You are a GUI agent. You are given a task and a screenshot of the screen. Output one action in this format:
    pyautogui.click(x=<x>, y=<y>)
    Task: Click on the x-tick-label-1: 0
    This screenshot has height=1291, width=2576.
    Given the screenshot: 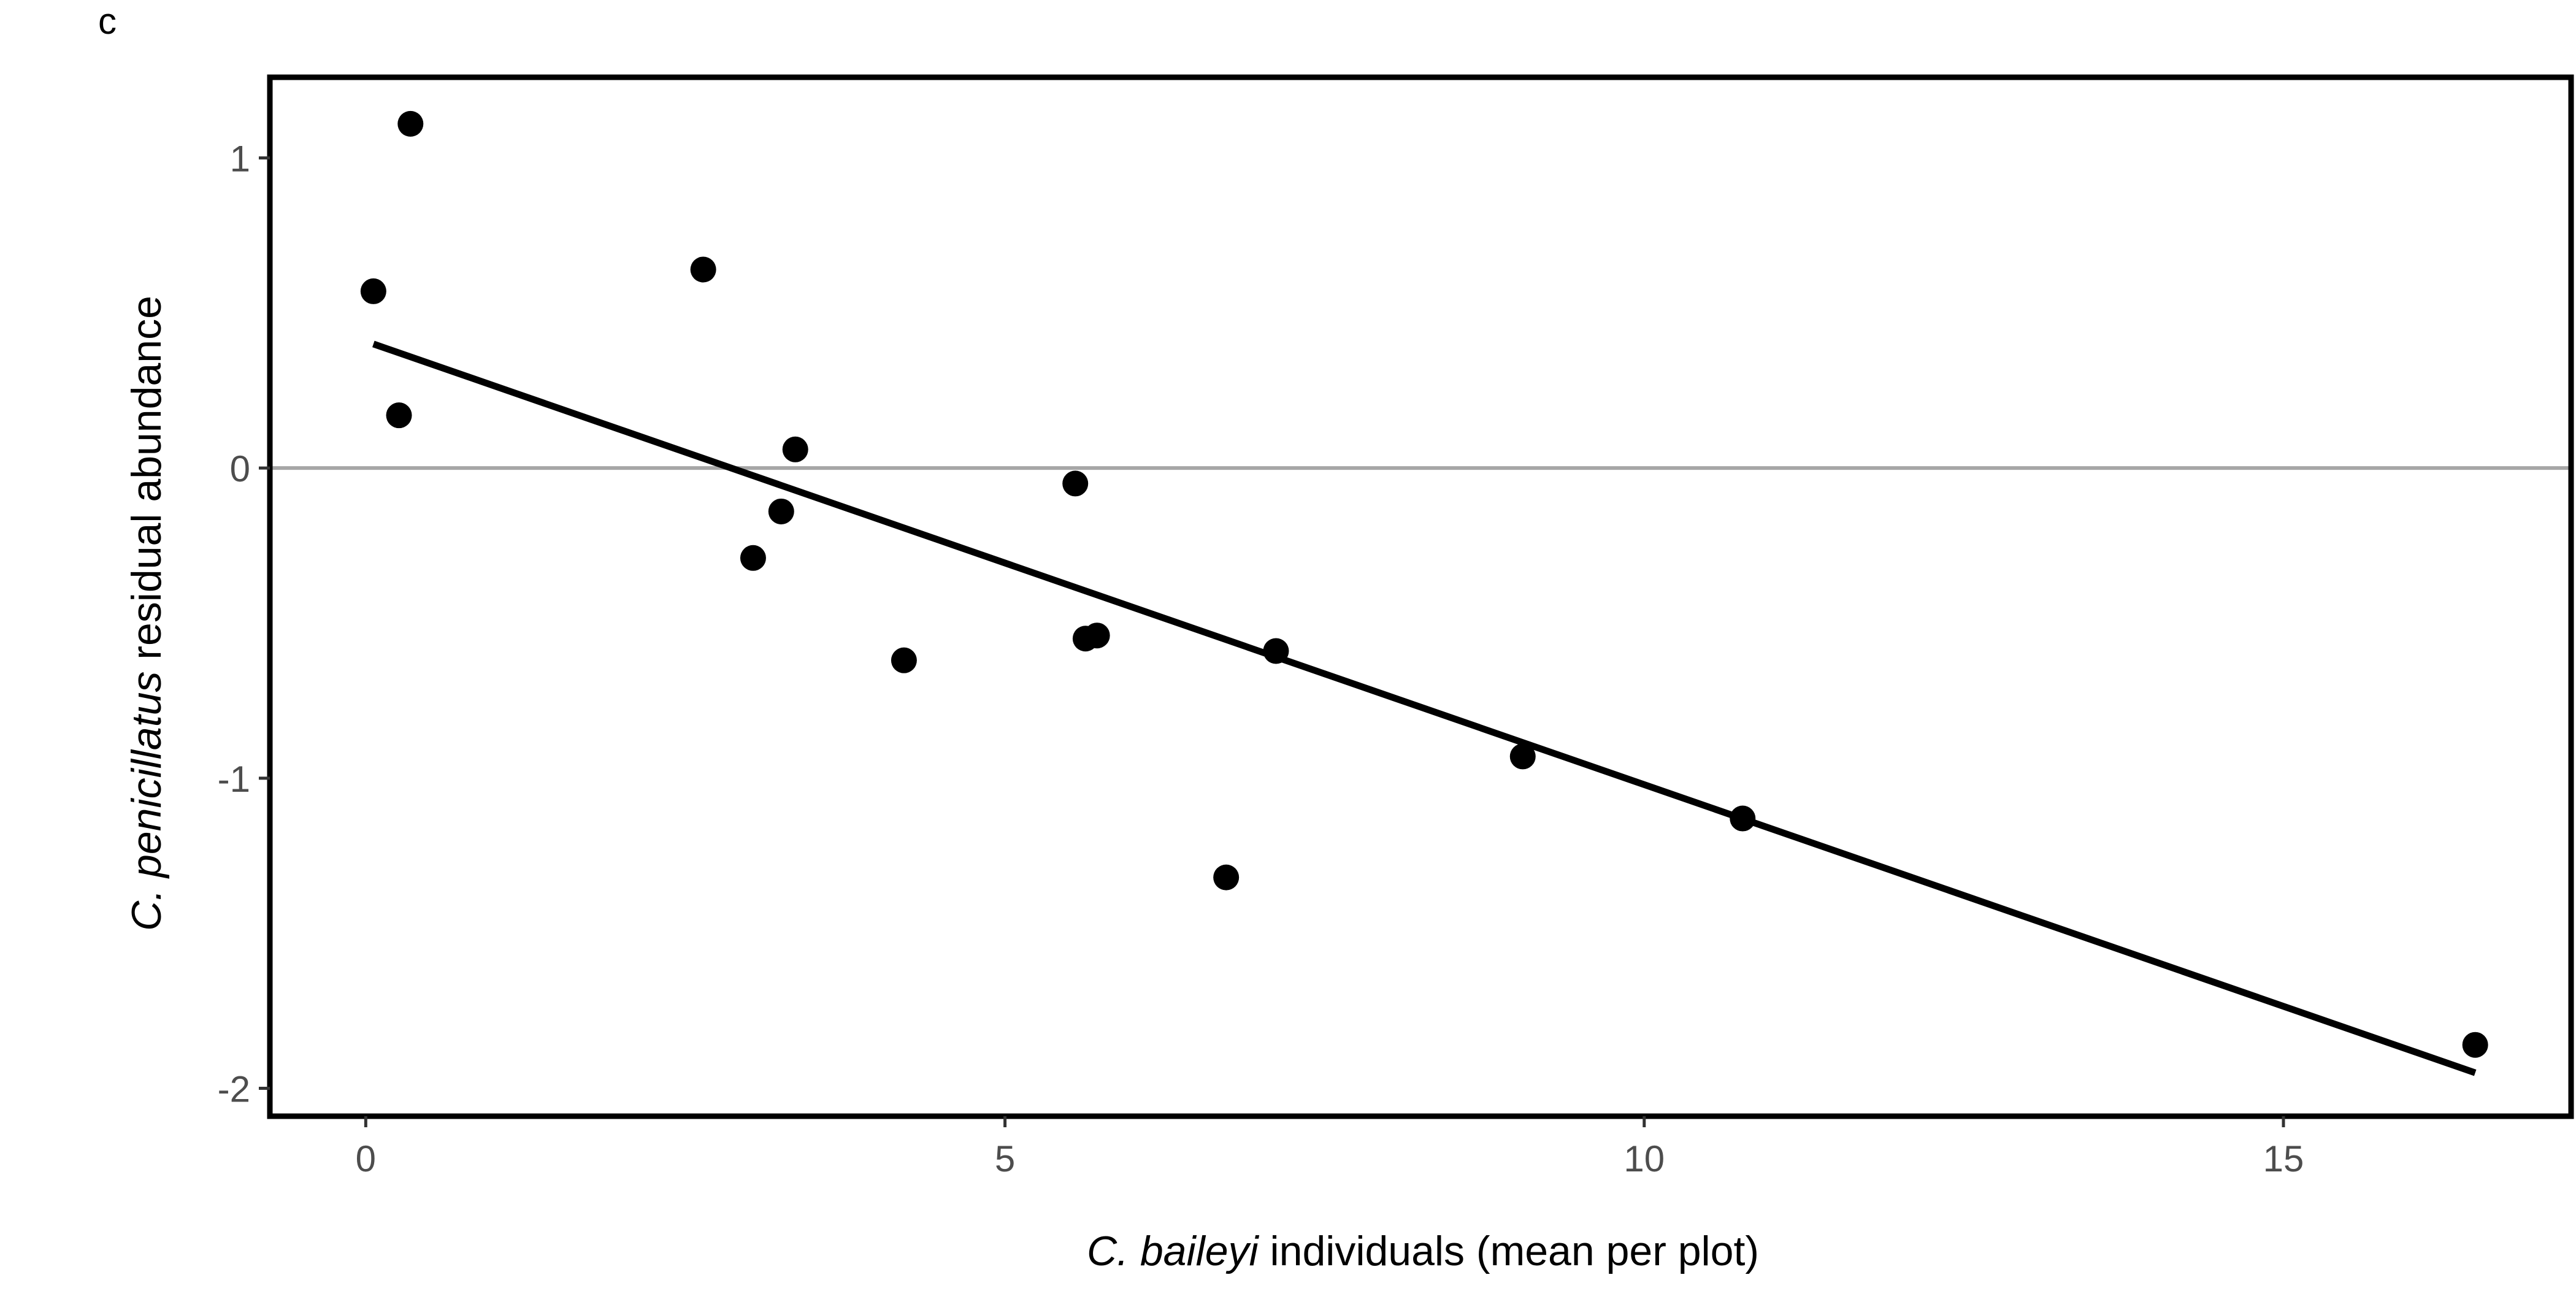 What is the action you would take?
    pyautogui.click(x=366, y=1158)
    